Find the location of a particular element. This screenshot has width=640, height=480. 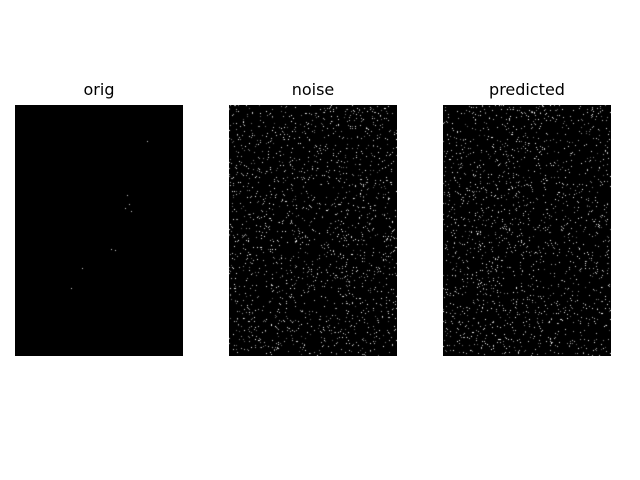

orig-image is located at coordinates (99, 230).